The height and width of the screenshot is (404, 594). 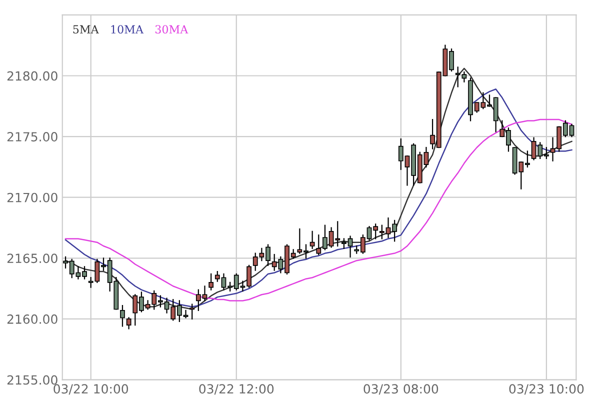 I want to click on x-tick-label: 03/22 12:00, so click(x=236, y=389).